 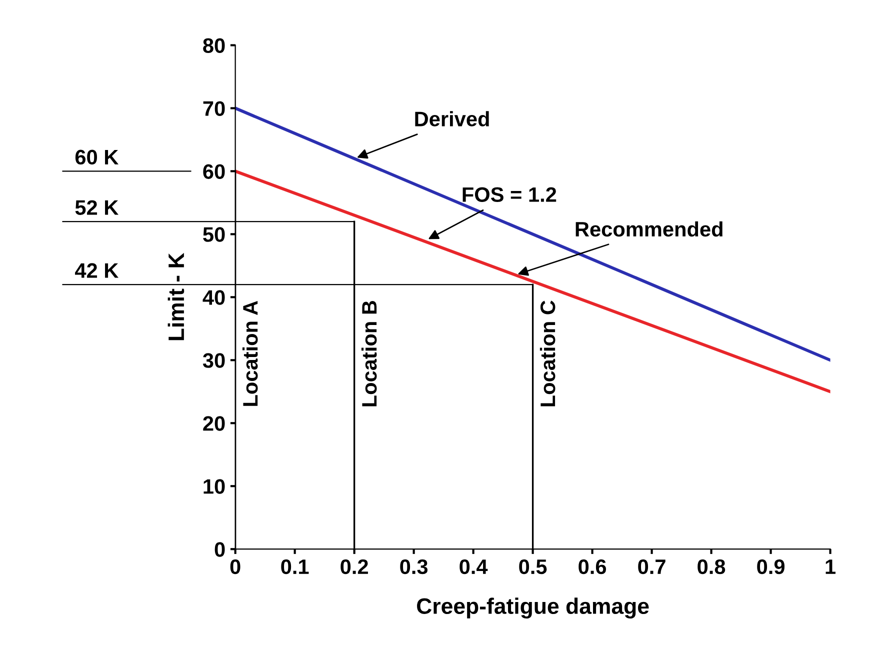 I want to click on y-tick-label: 30, so click(x=213, y=360).